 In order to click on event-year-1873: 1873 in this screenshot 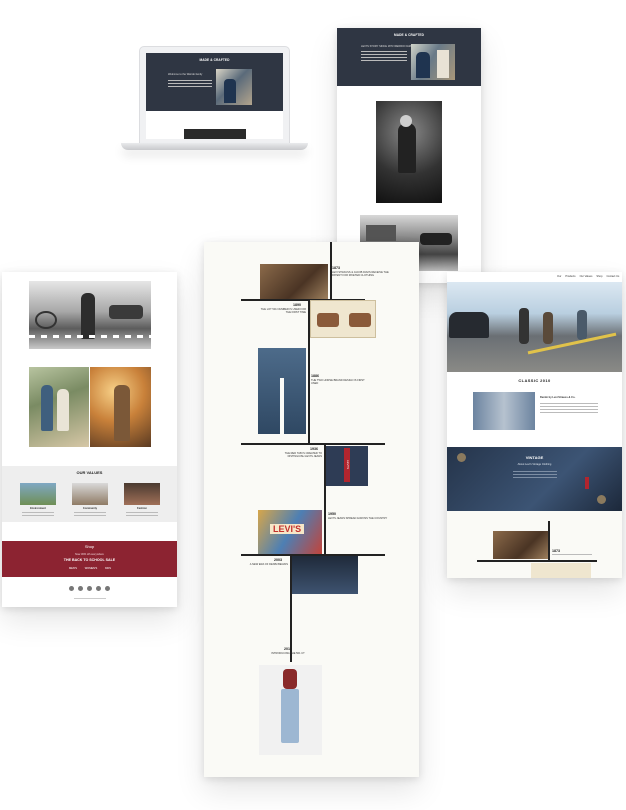, I will do `click(336, 268)`.